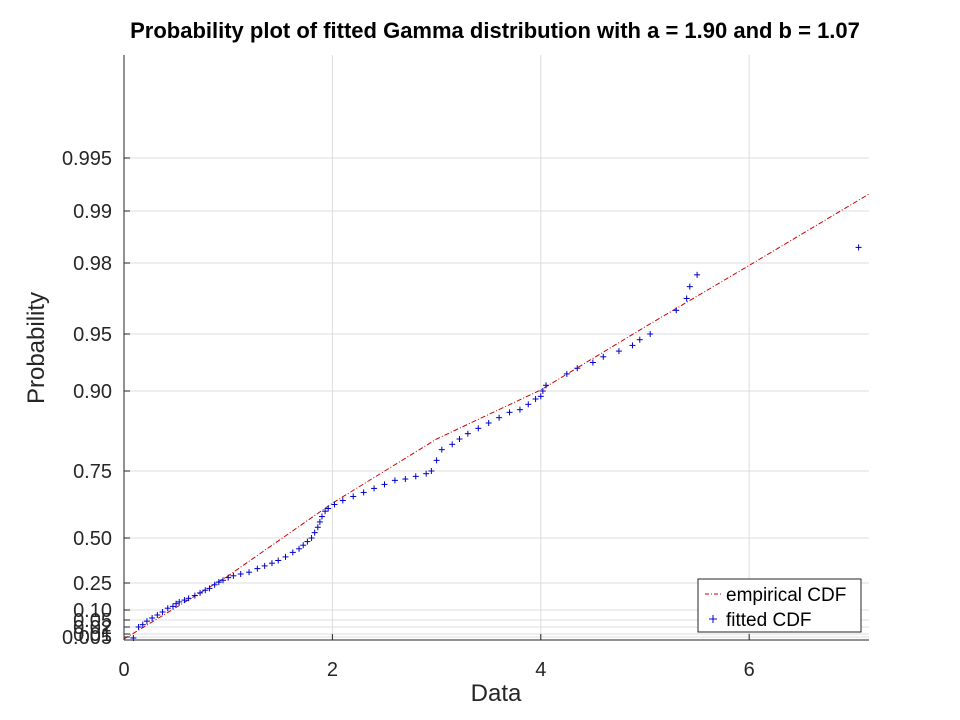 The image size is (960, 720). Describe the element at coordinates (92, 584) in the screenshot. I see `y-tick-label: 0.25` at that location.